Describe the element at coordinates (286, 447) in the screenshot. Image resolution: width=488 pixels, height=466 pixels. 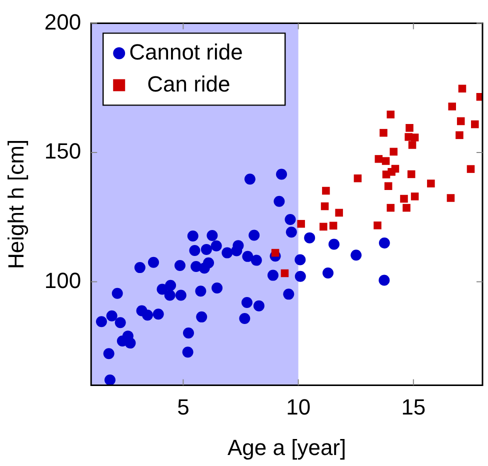
I see `x-axis-title: Age a [year]` at that location.